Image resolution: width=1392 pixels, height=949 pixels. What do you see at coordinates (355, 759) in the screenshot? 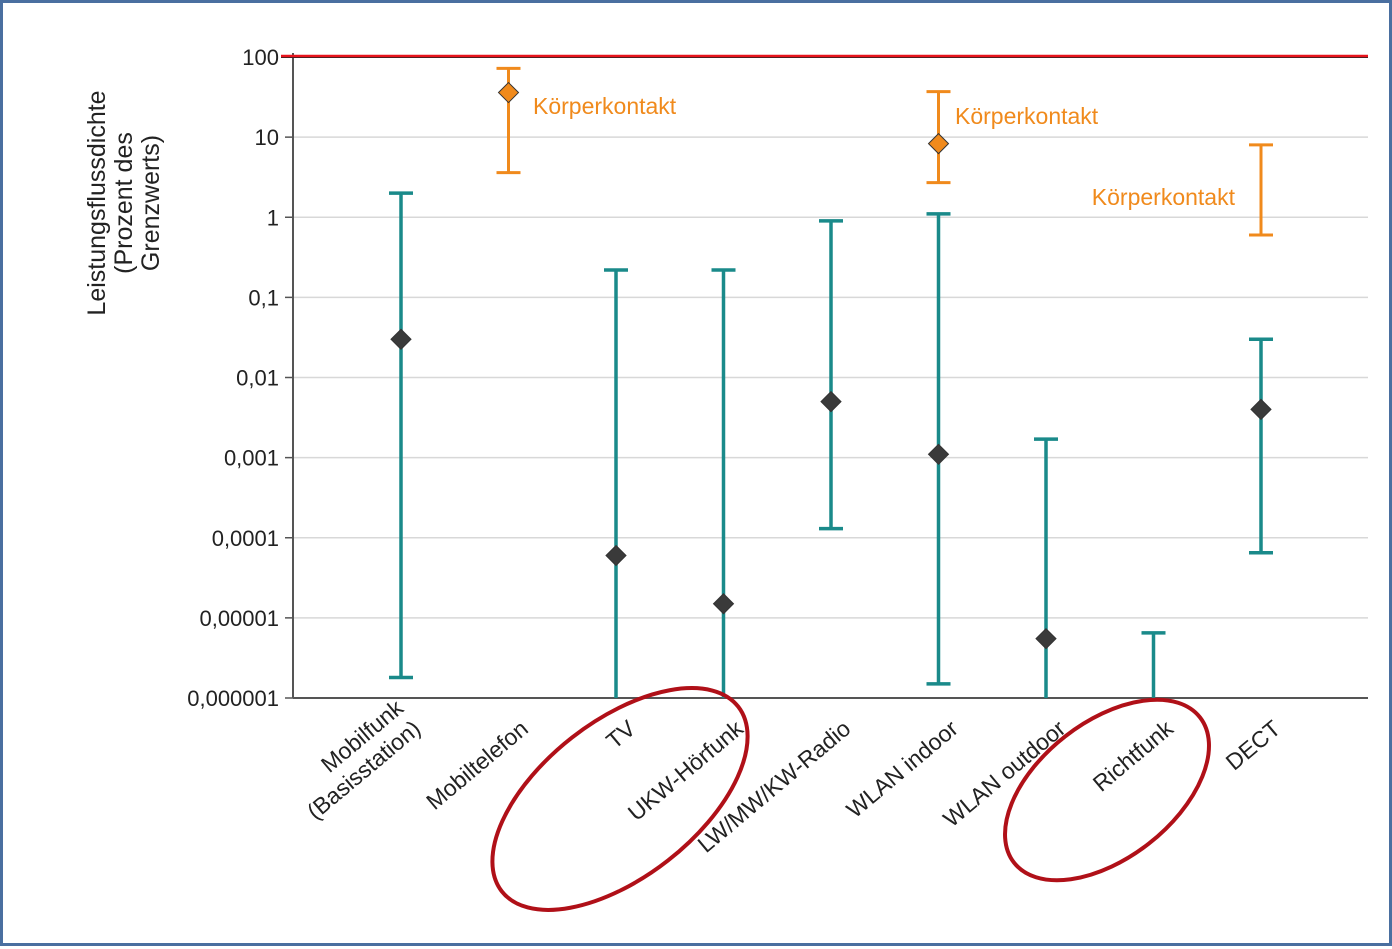
I see `x-category-label: Mobilfunk(Basisstation)` at bounding box center [355, 759].